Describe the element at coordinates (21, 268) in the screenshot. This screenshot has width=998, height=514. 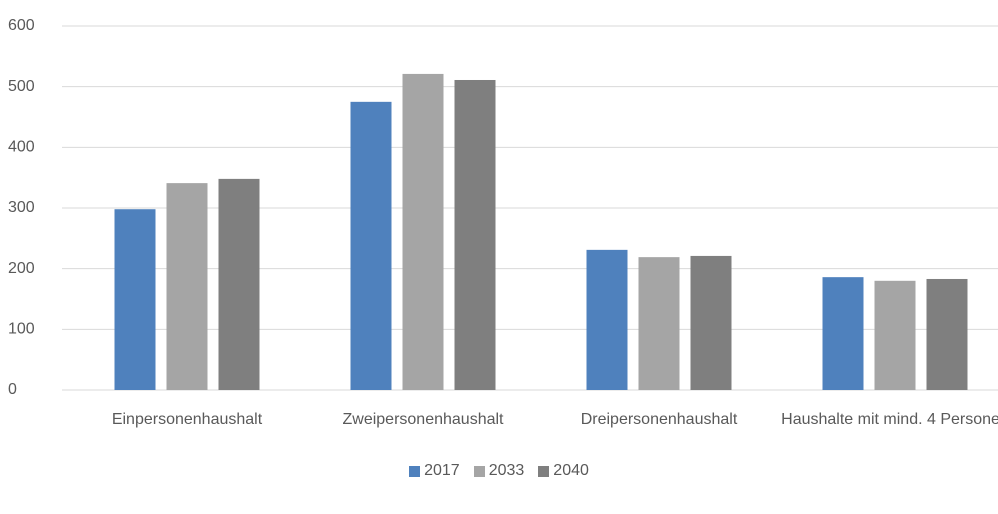
I see `y-tick-label: 200` at that location.